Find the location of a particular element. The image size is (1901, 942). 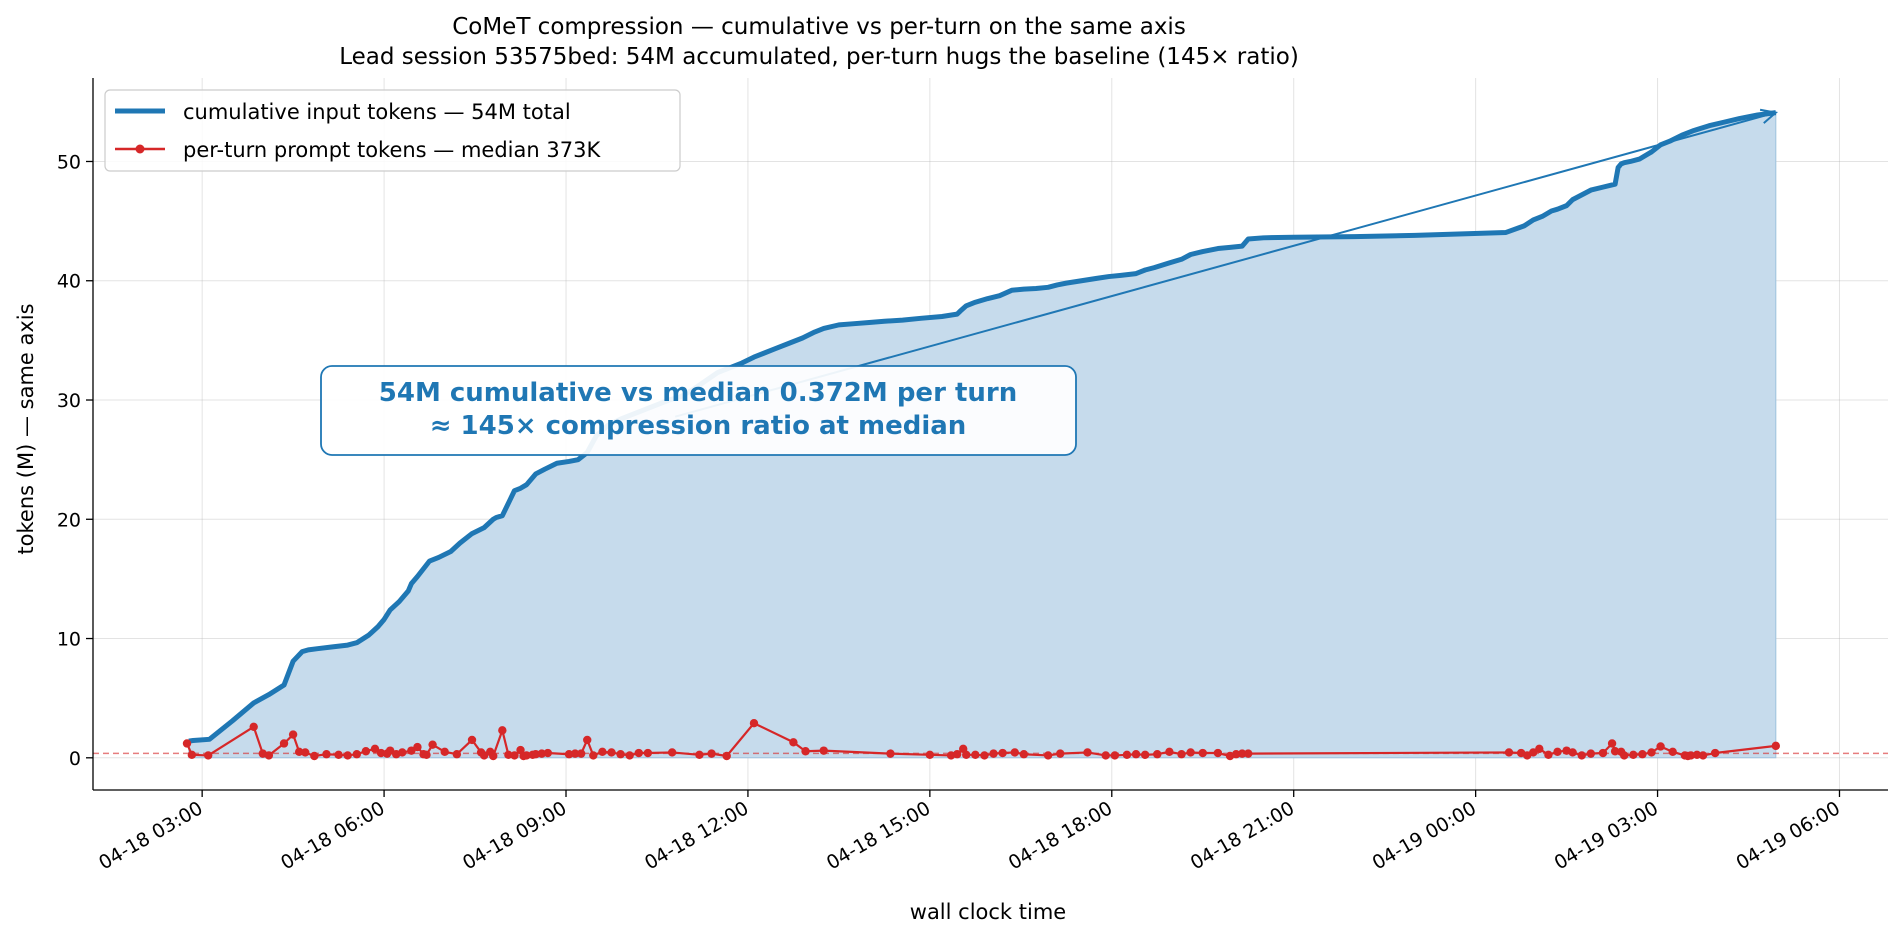

annotation-box is located at coordinates (698, 410).